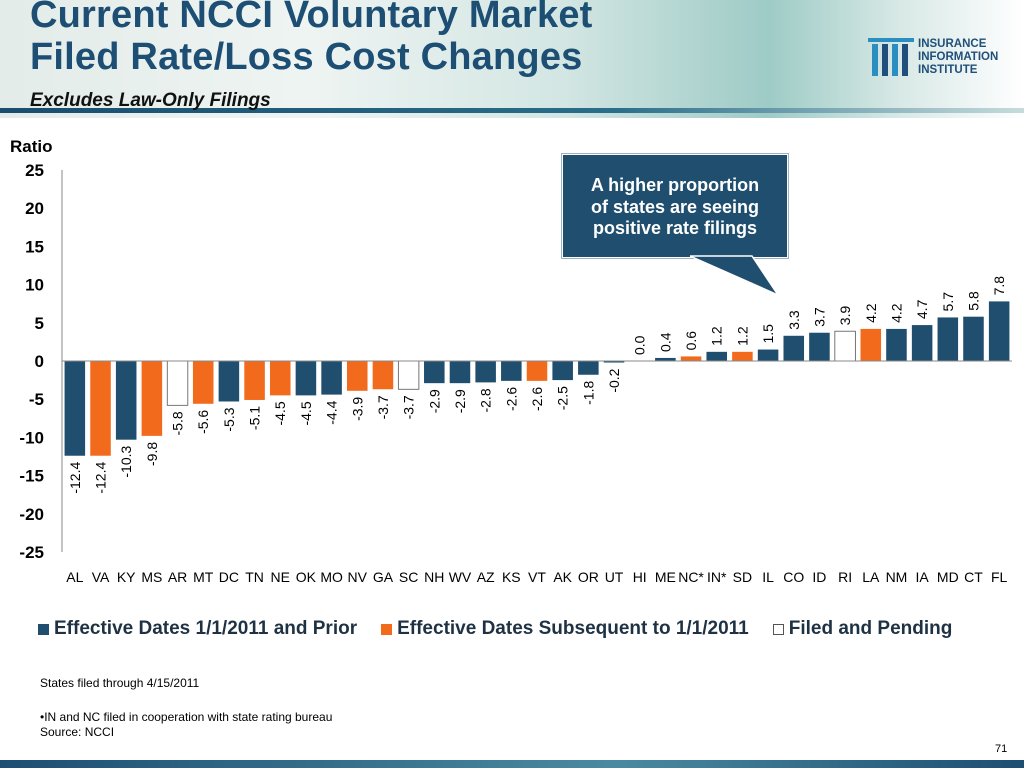  Describe the element at coordinates (254, 577) in the screenshot. I see `x-category-label: TN` at that location.